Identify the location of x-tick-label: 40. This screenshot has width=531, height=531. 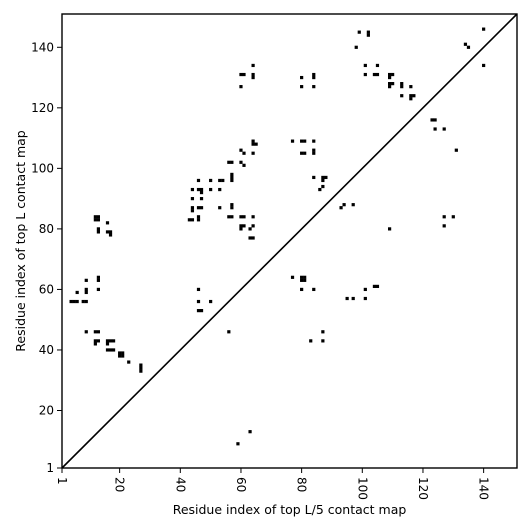
(180, 484).